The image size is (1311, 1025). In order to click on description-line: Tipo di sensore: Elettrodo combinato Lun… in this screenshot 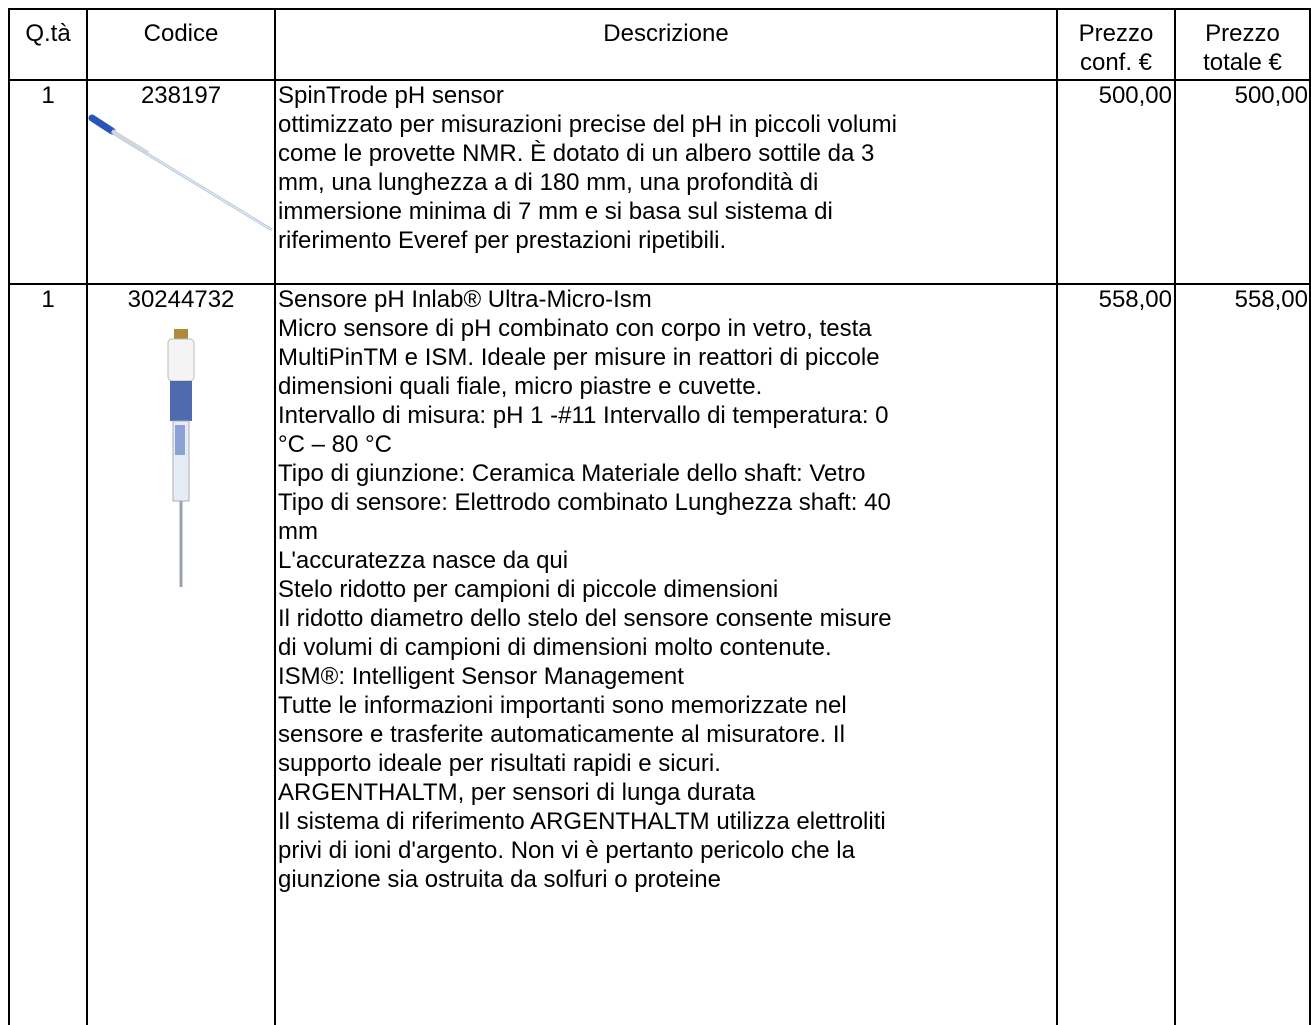, I will do `click(584, 502)`.